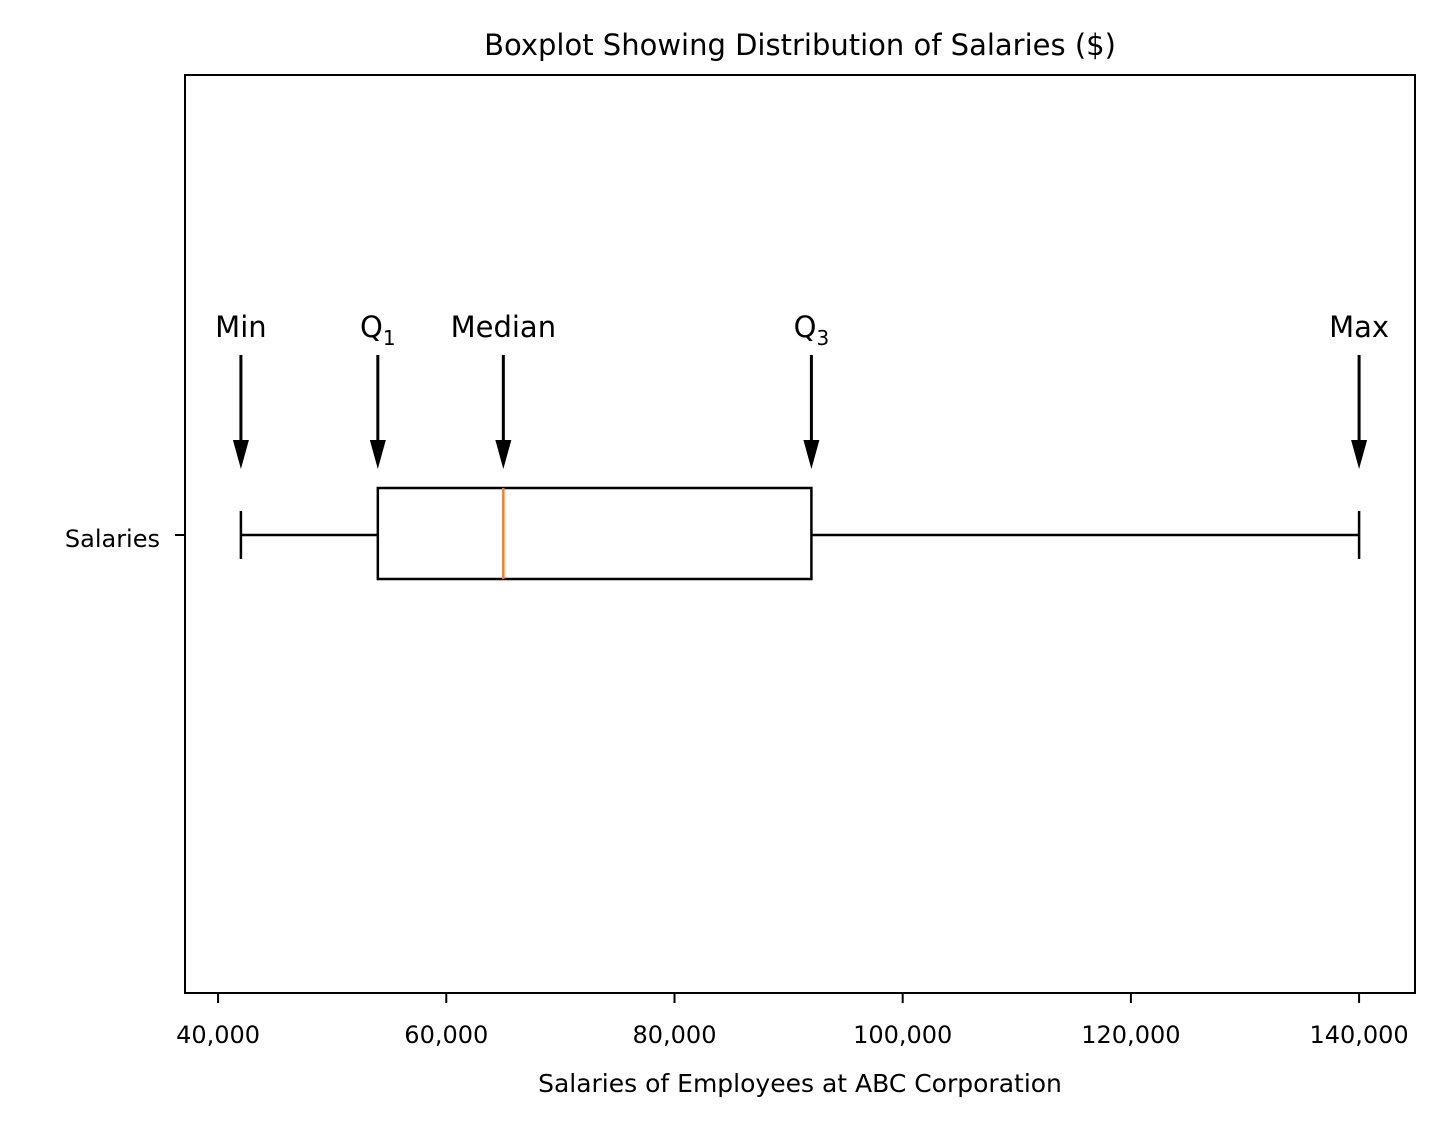  I want to click on annotation-label: Q3, so click(812, 330).